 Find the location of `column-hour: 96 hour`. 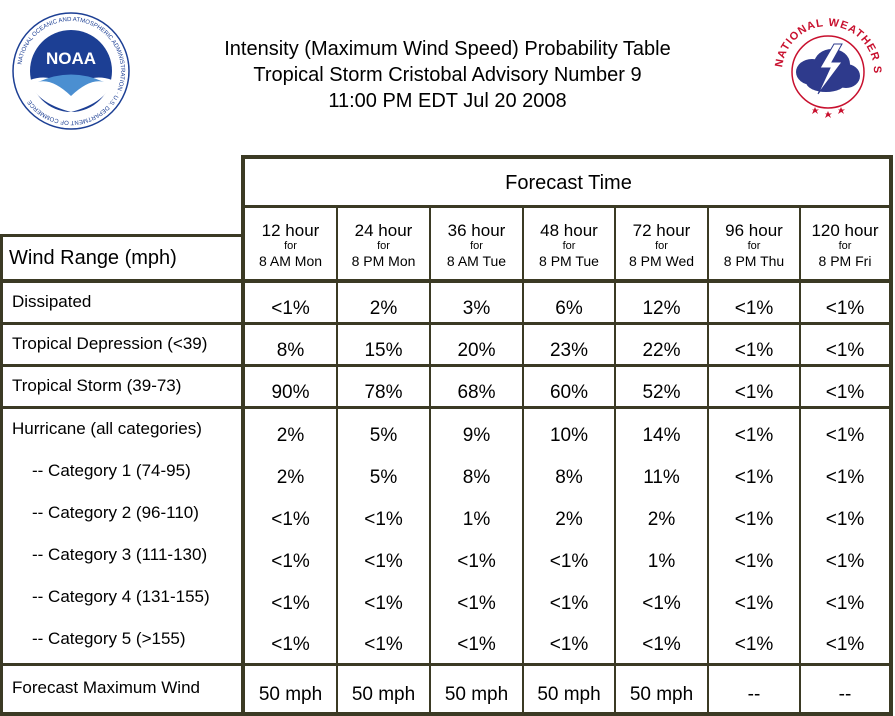

column-hour: 96 hour is located at coordinates (754, 230).